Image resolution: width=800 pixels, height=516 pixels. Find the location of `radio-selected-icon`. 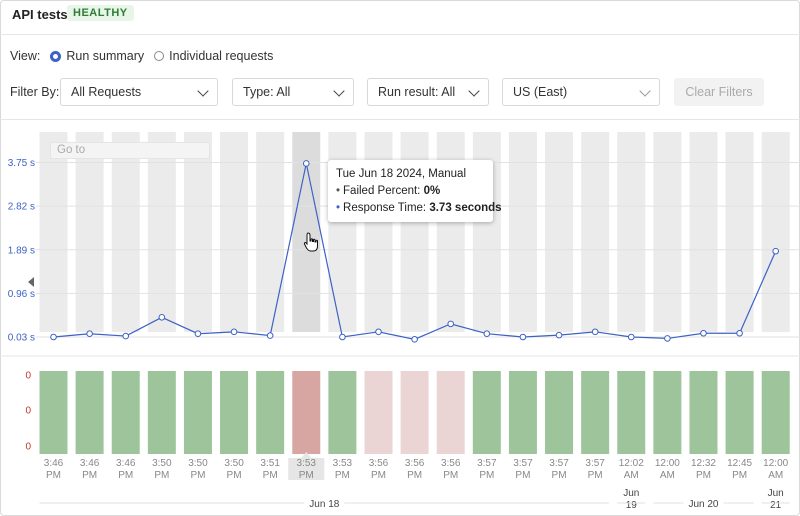

radio-selected-icon is located at coordinates (56, 56).